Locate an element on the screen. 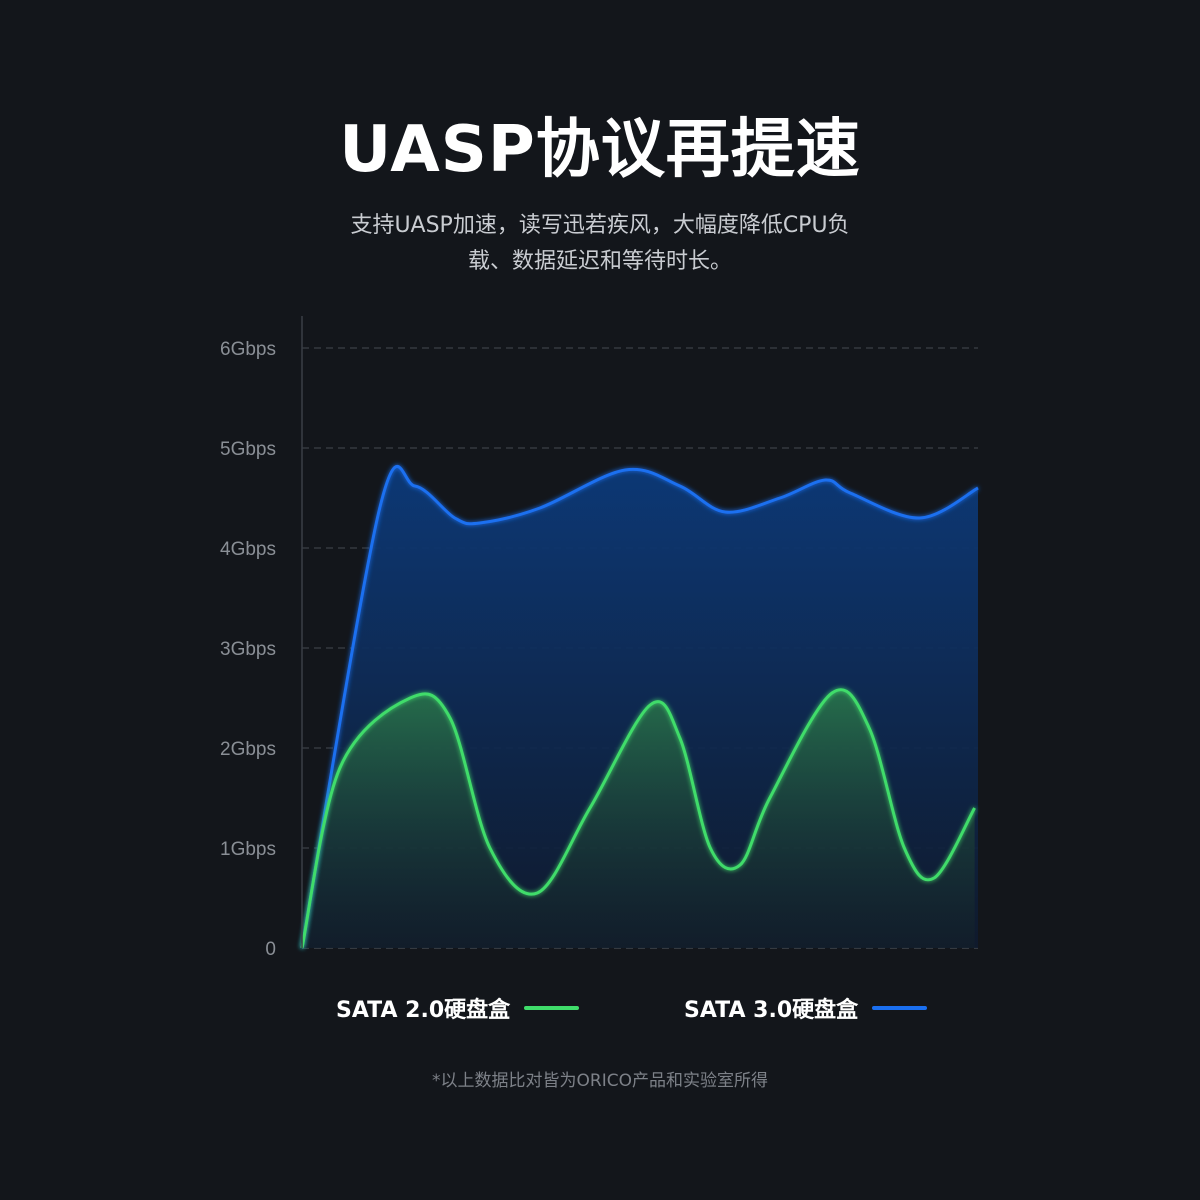  area-sata2 is located at coordinates (638, 818).